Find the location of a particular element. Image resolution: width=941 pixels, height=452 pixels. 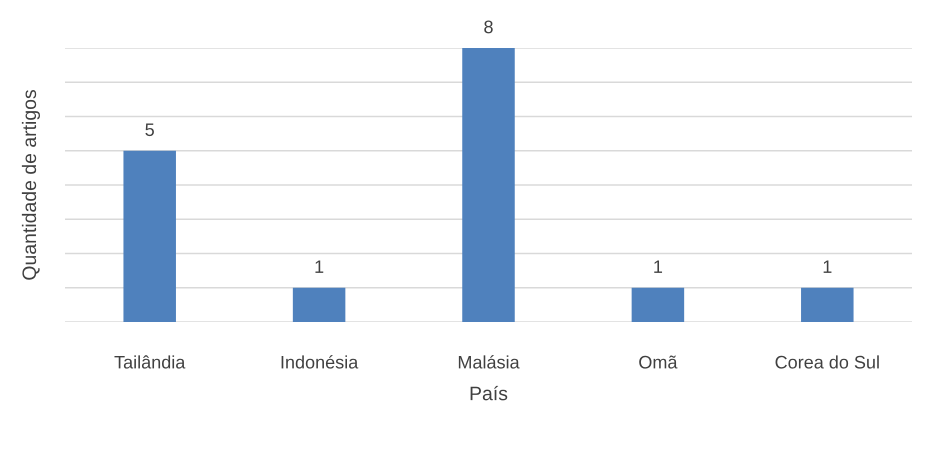

y-axis-title: Quantidade de artigos is located at coordinates (31, 185).